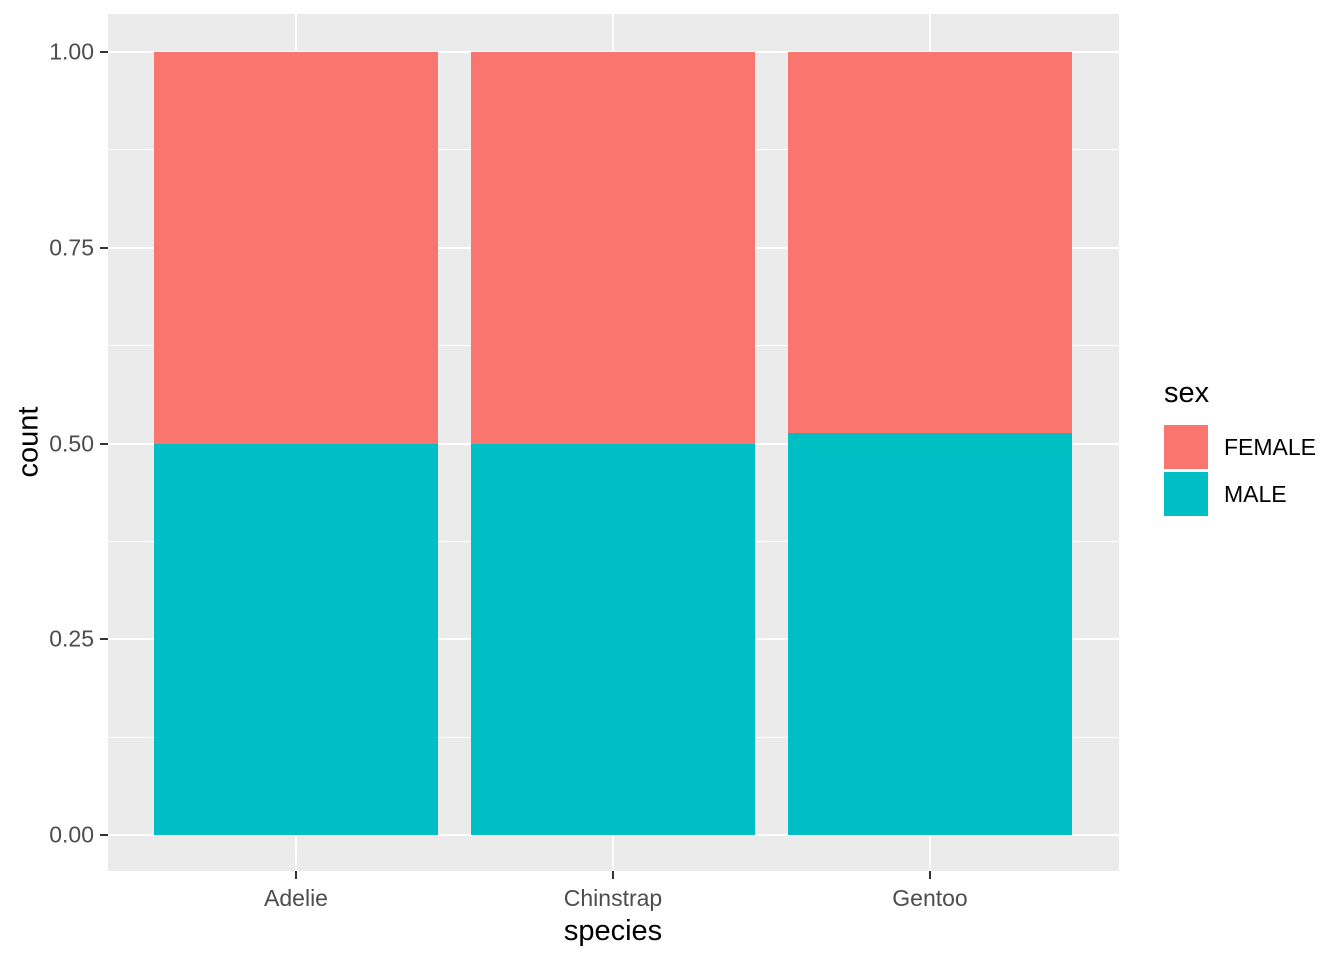 The image size is (1344, 960). Describe the element at coordinates (296, 898) in the screenshot. I see `x-tick-label-adelie: Adelie` at that location.